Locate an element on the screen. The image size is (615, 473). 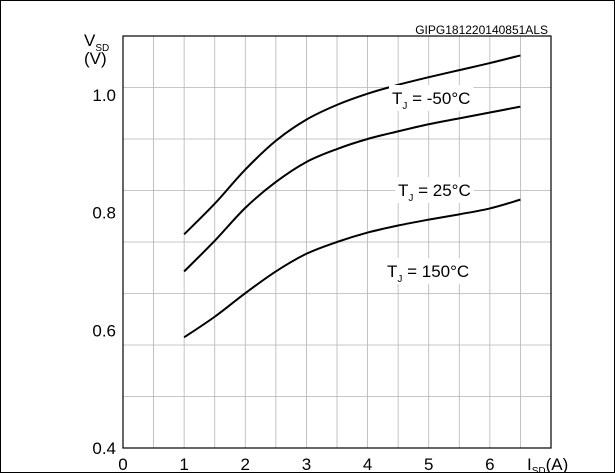
x-tick-label: 1 is located at coordinates (183, 464).